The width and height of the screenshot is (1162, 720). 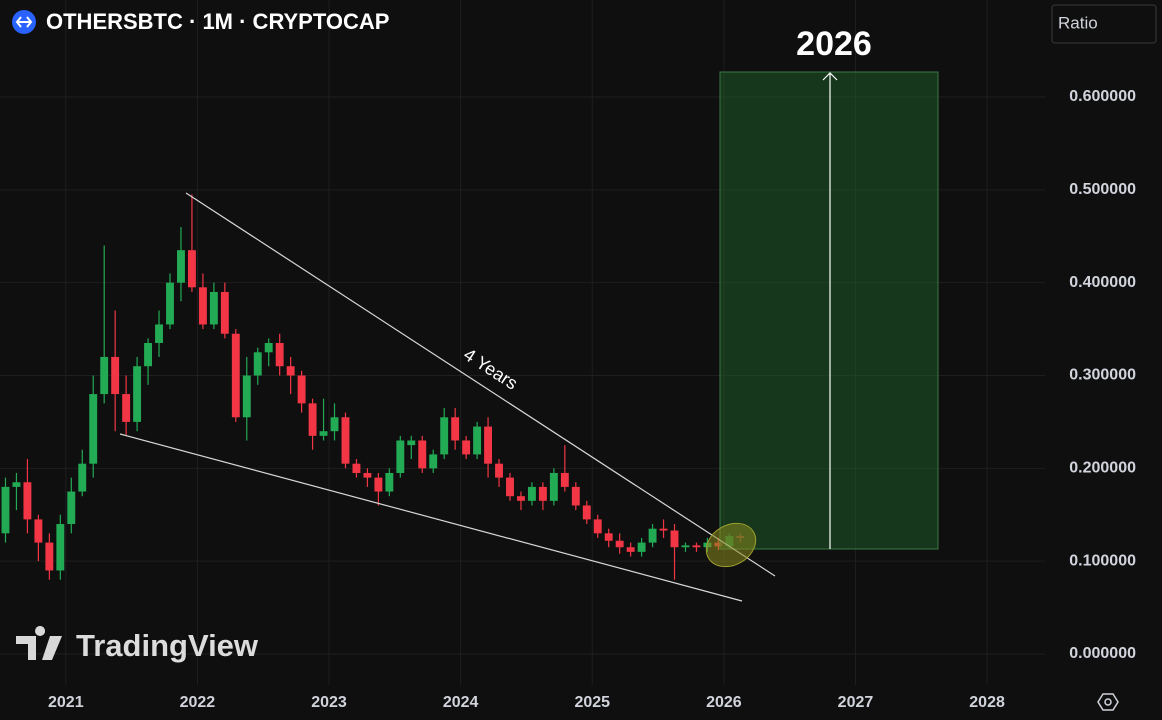 I want to click on watermark: TradingView, so click(x=167, y=645).